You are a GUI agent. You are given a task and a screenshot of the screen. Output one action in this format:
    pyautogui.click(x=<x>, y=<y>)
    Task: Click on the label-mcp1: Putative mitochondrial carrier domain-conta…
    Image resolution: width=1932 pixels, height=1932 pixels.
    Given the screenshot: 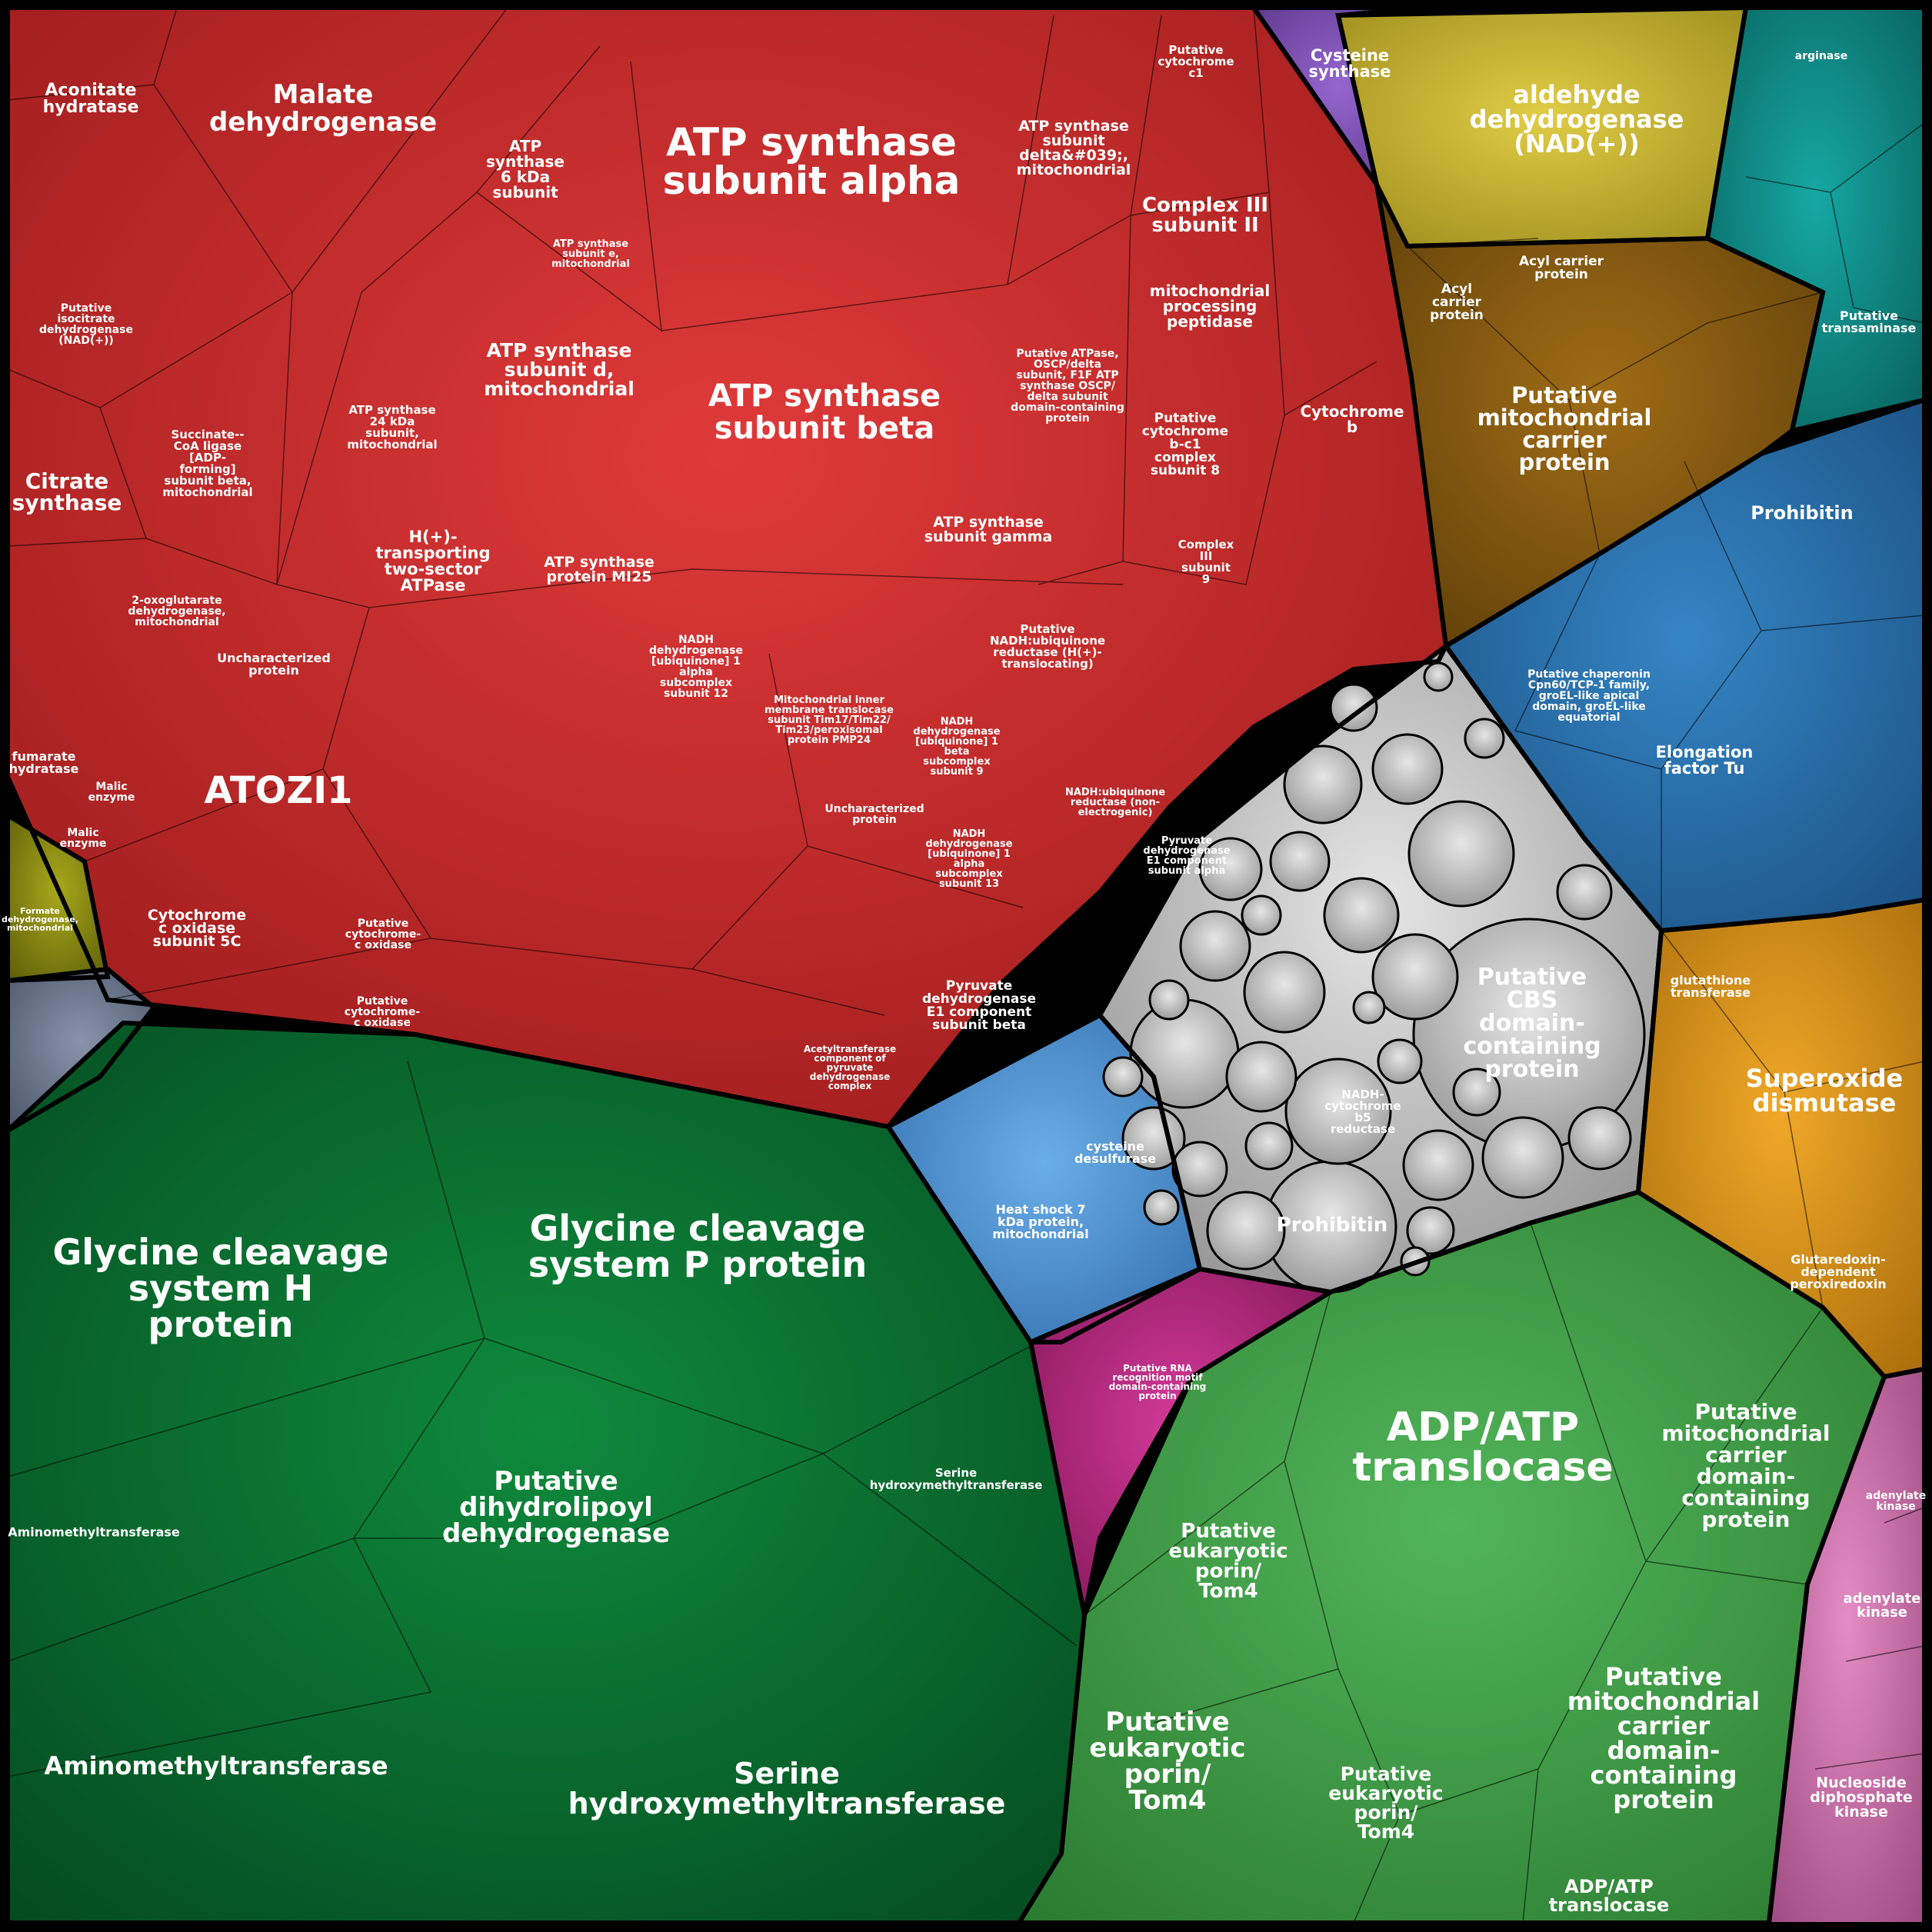 What is the action you would take?
    pyautogui.click(x=1745, y=1465)
    